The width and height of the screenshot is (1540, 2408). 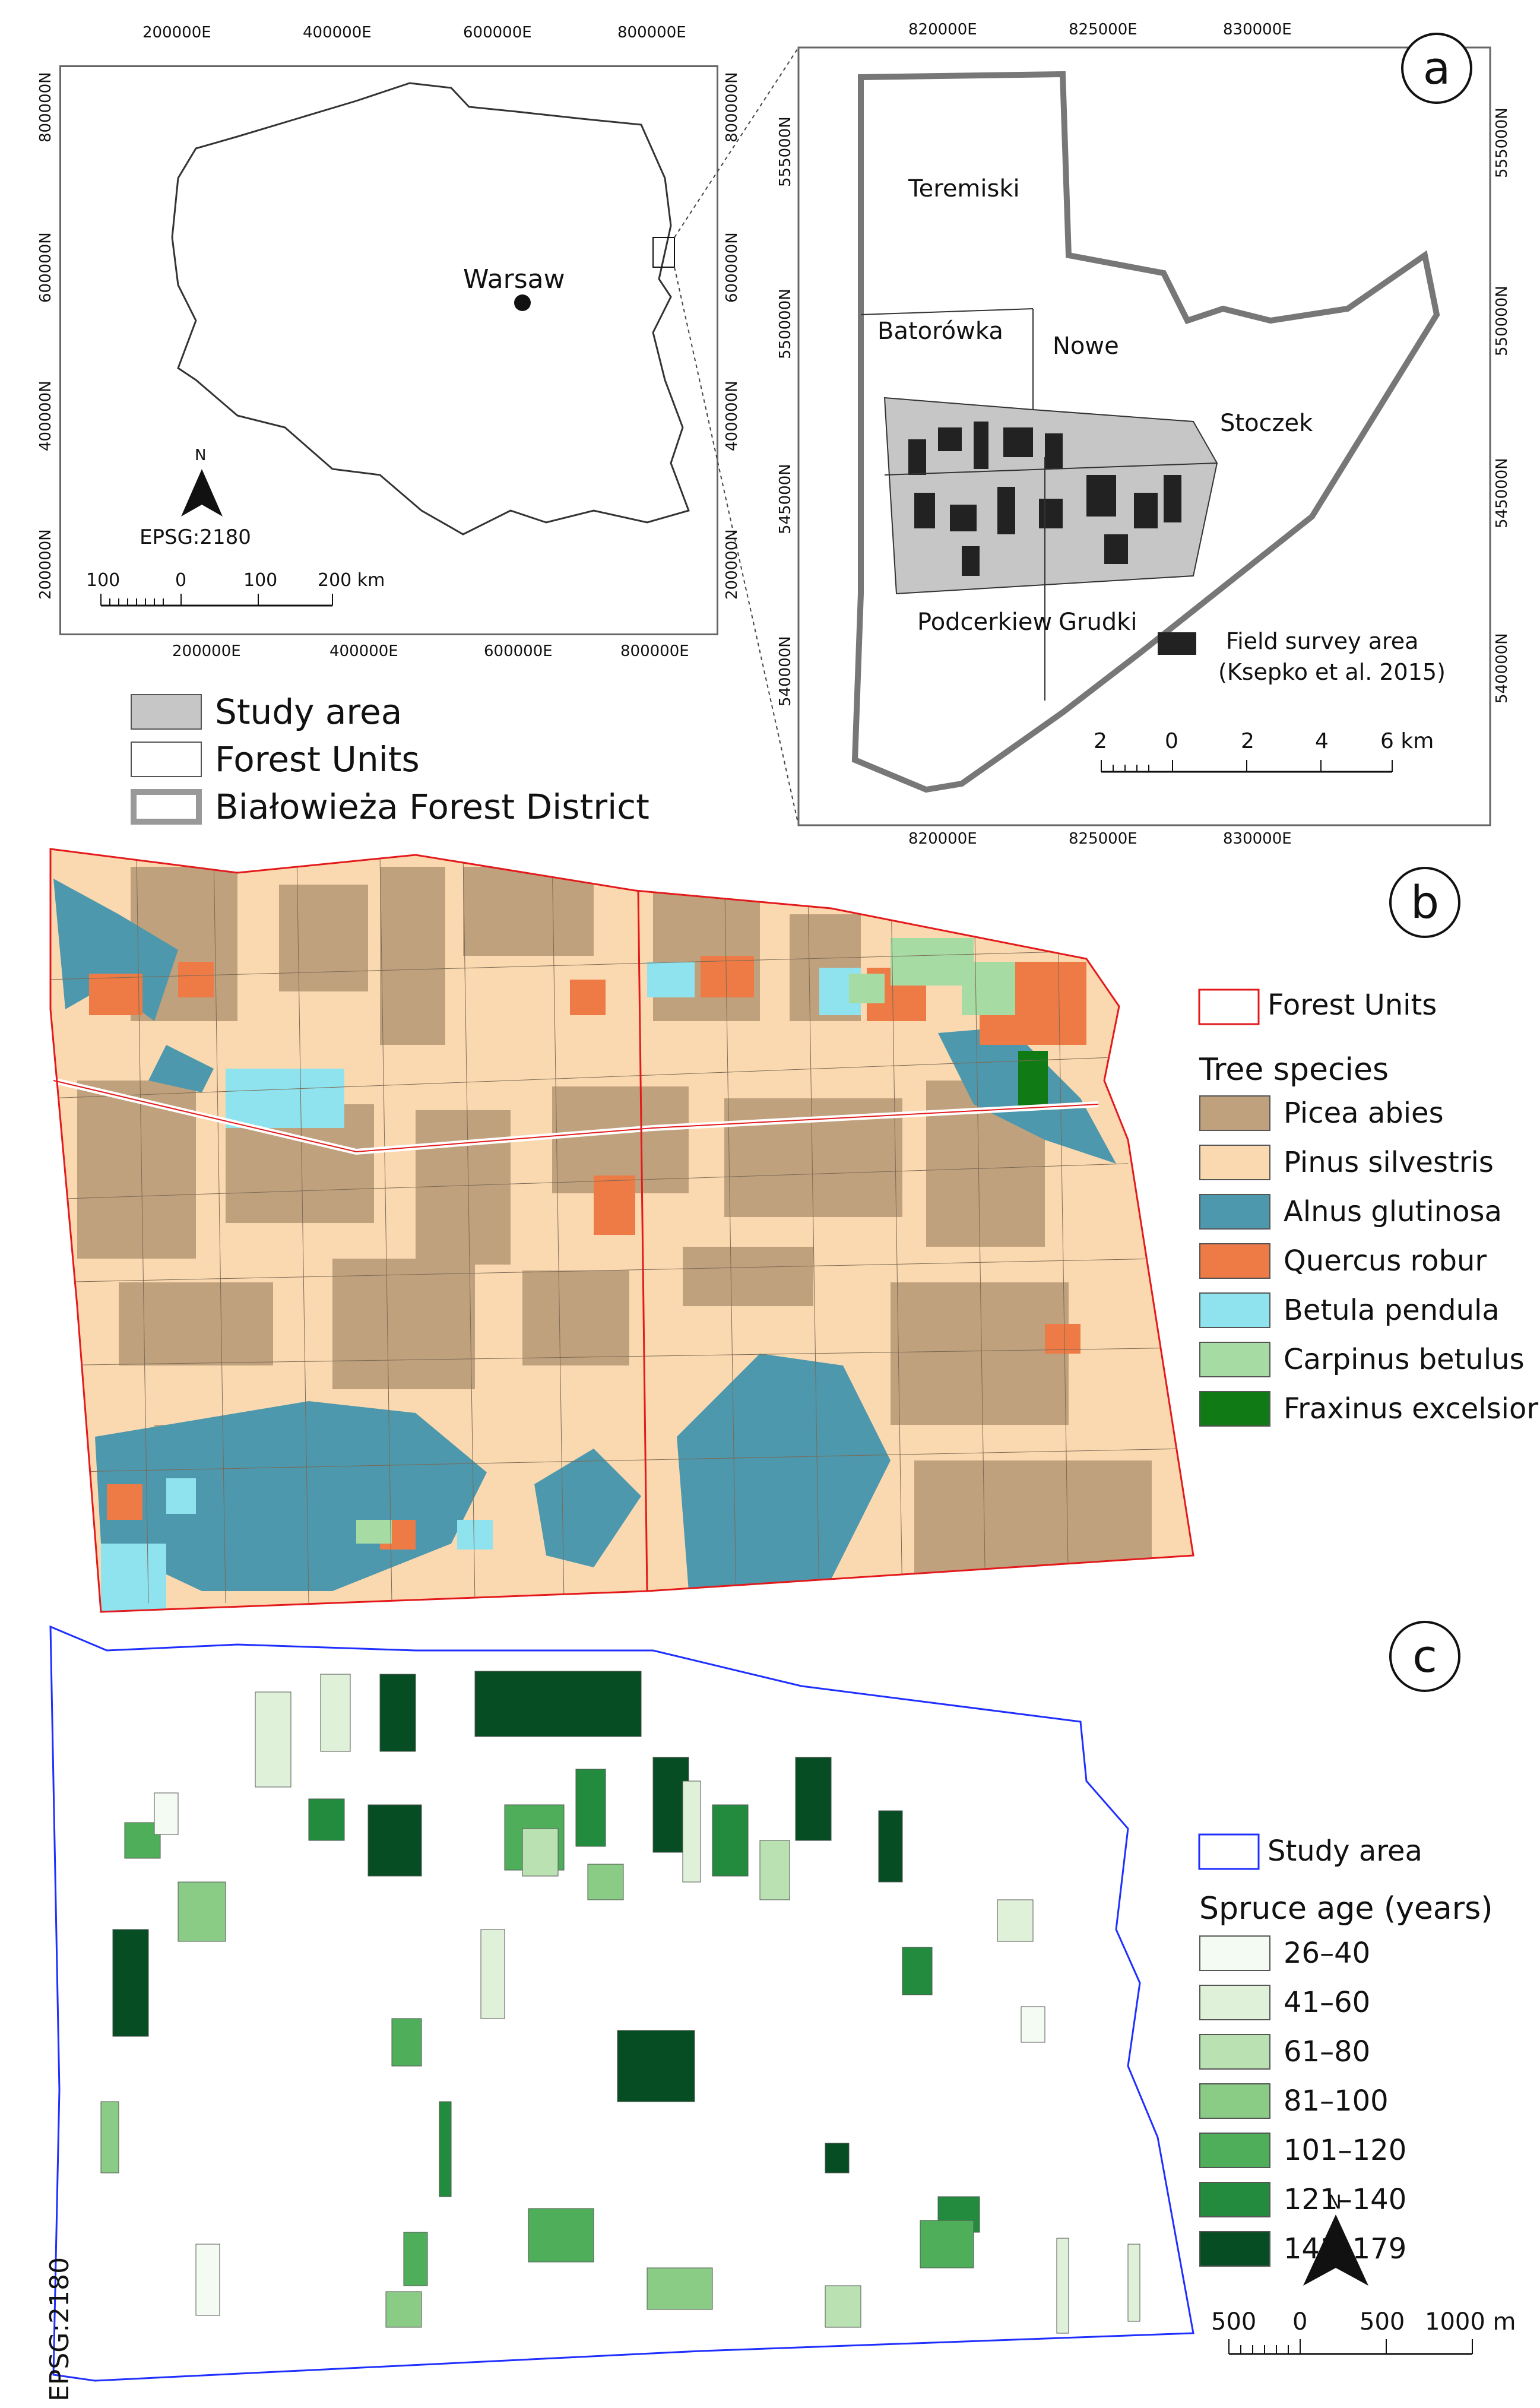 I want to click on panel-letter-b: b, so click(x=1424, y=903).